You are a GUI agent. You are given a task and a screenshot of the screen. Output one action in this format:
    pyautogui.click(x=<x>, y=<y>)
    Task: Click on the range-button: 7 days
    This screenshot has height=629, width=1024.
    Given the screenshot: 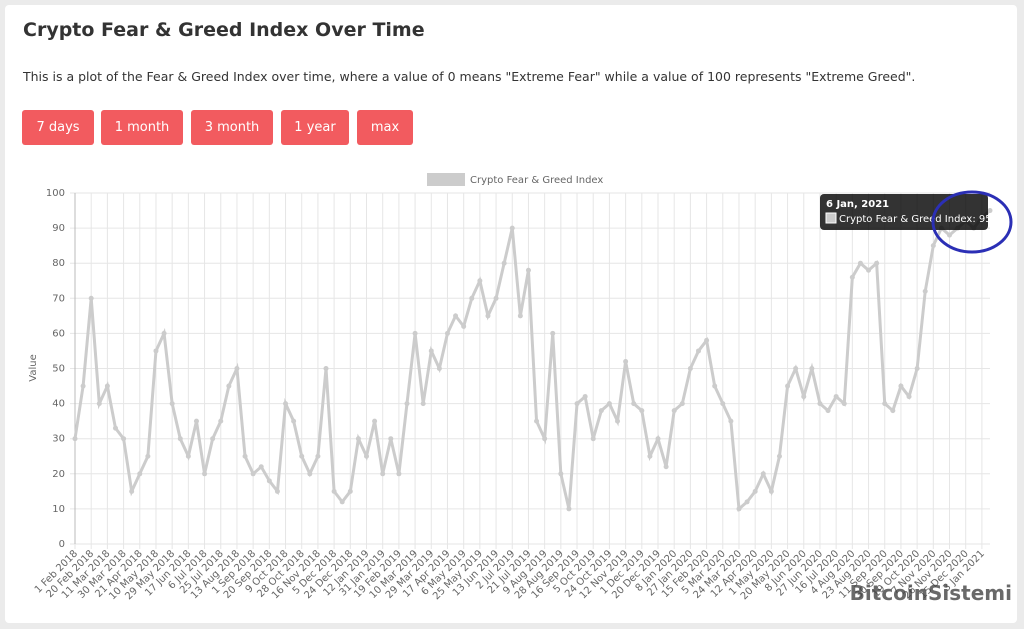 What is the action you would take?
    pyautogui.click(x=58, y=127)
    